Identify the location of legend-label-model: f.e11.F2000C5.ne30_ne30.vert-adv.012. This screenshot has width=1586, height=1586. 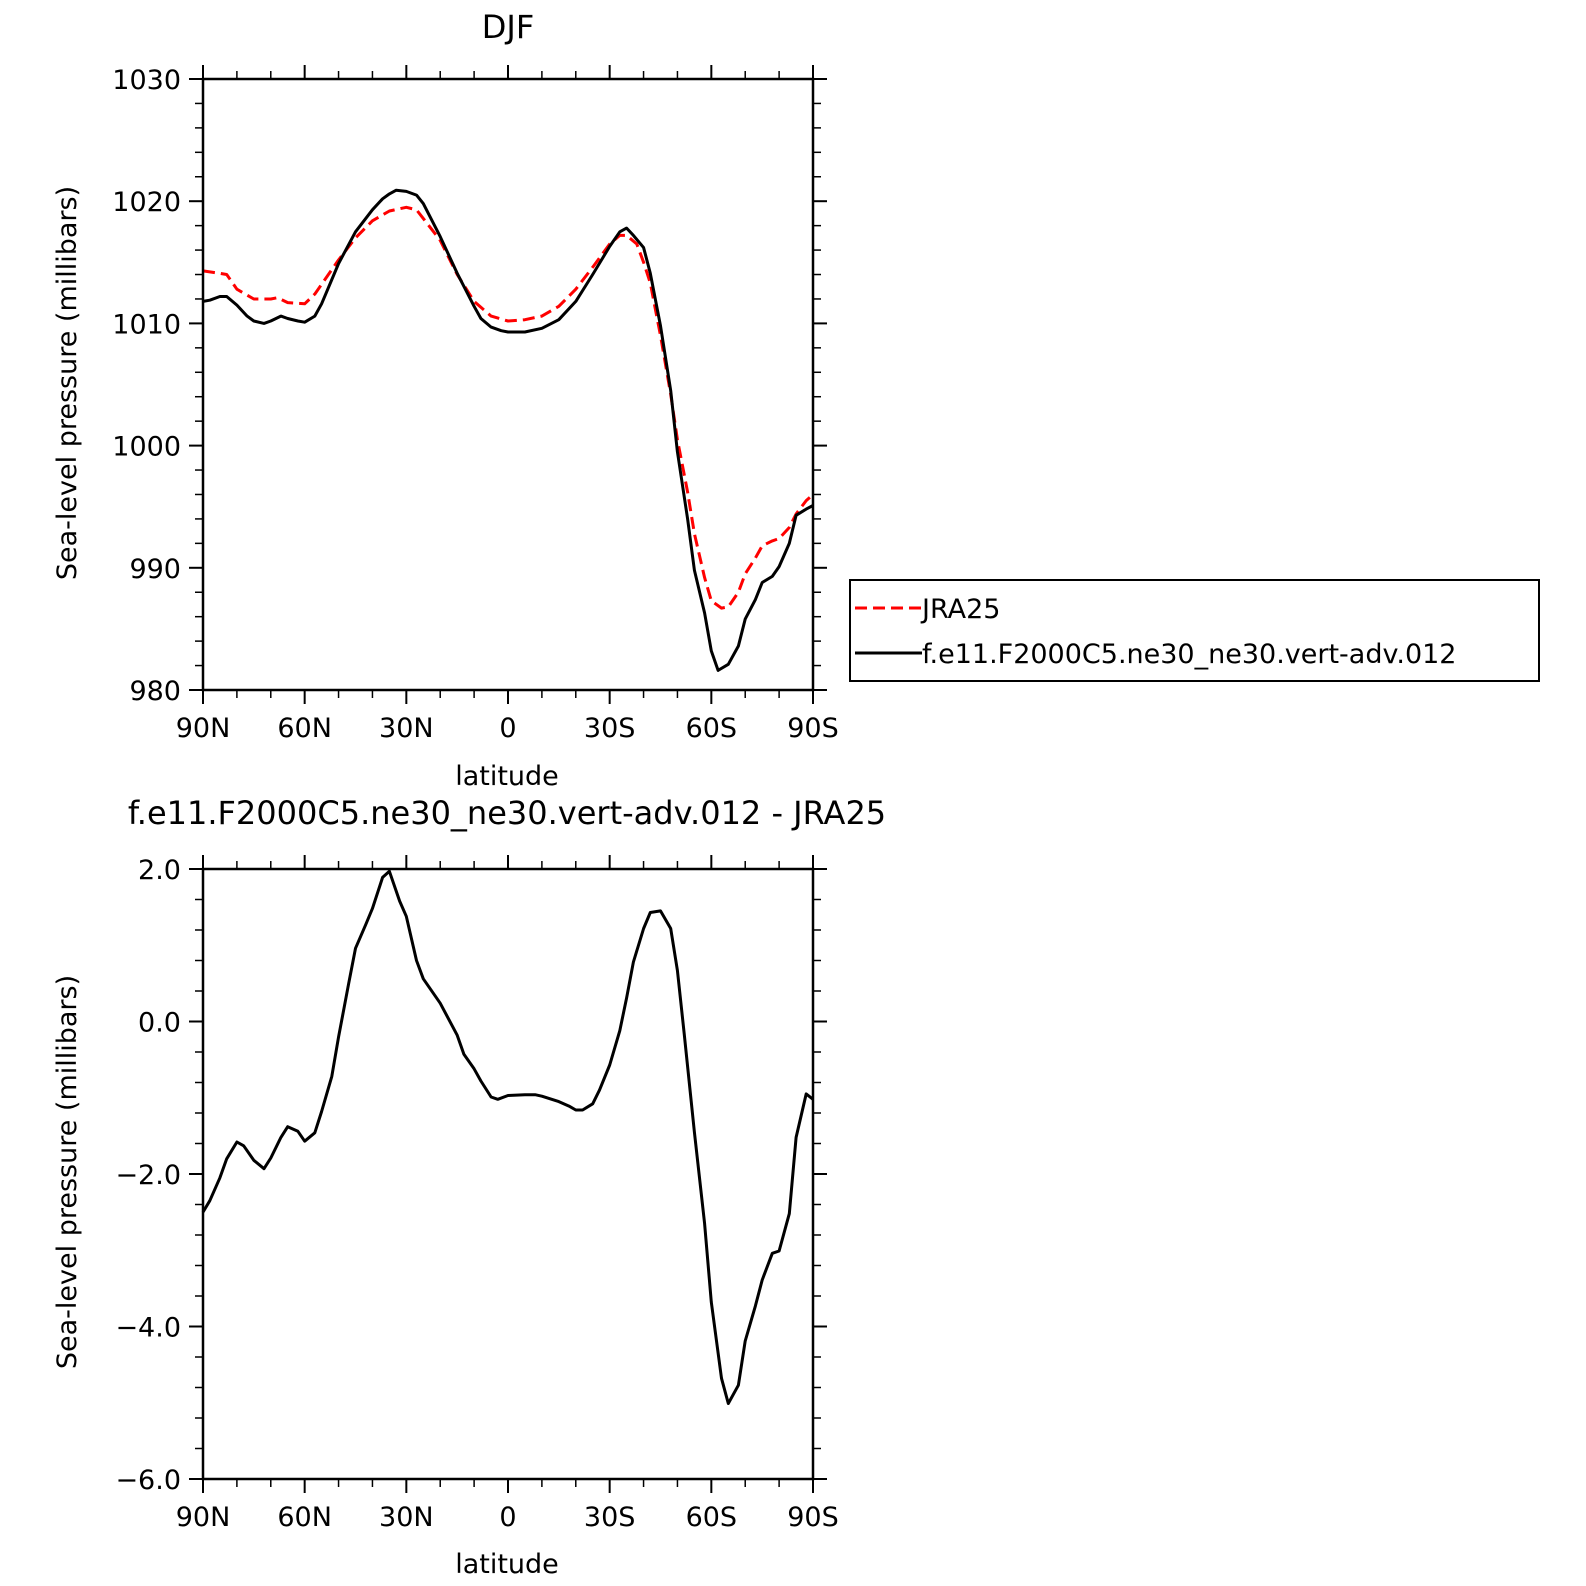
(1189, 654).